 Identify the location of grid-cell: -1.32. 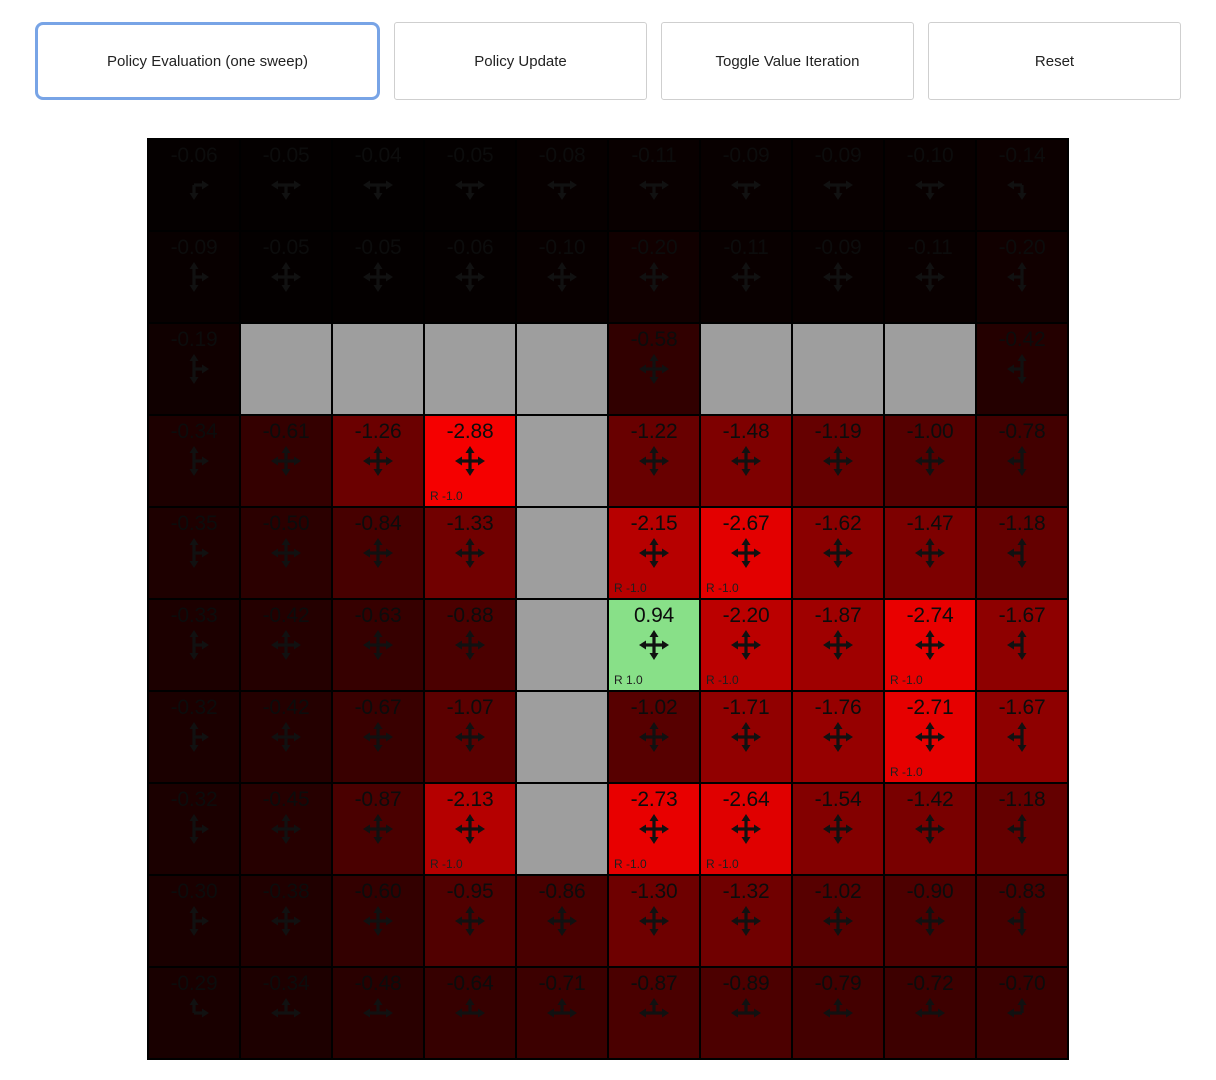
(746, 921).